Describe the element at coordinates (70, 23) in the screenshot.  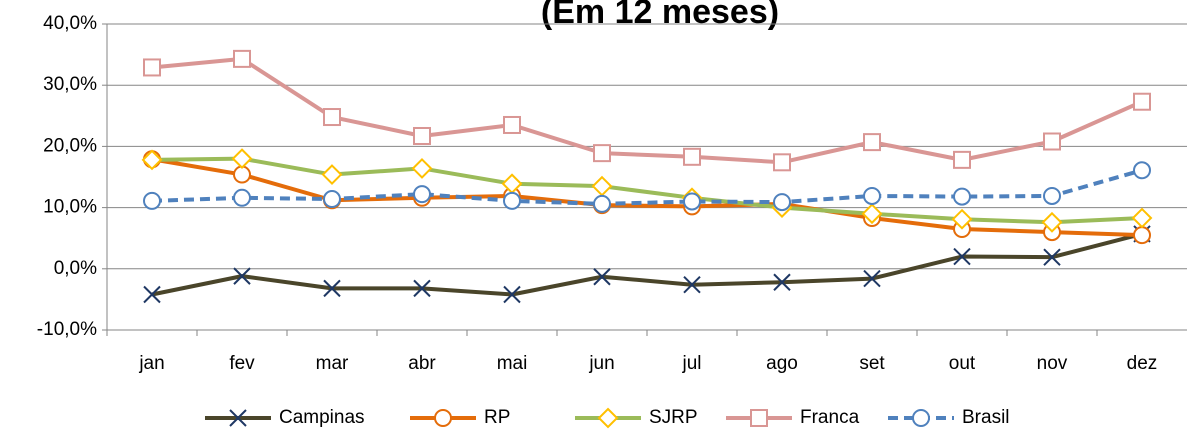
I see `y-tick-label: 40,0%` at that location.